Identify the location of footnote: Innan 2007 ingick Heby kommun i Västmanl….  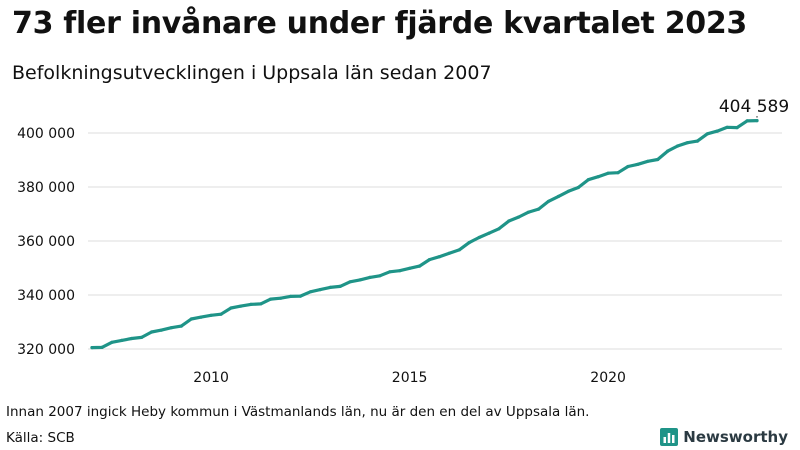
(298, 412).